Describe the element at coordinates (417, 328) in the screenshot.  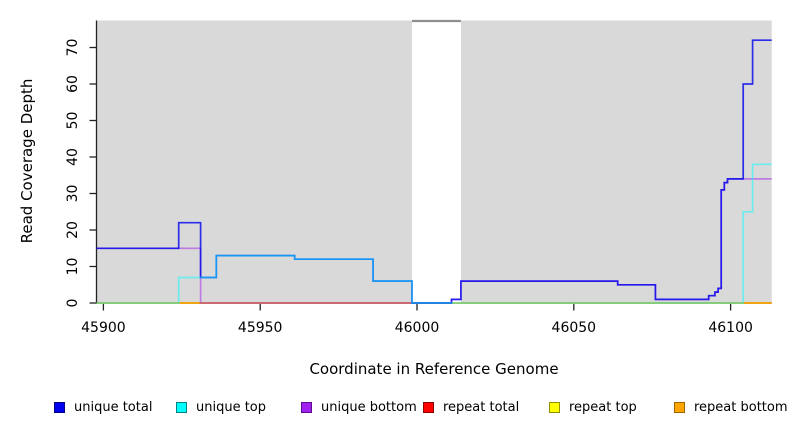
I see `x-tick-label: 46000` at that location.